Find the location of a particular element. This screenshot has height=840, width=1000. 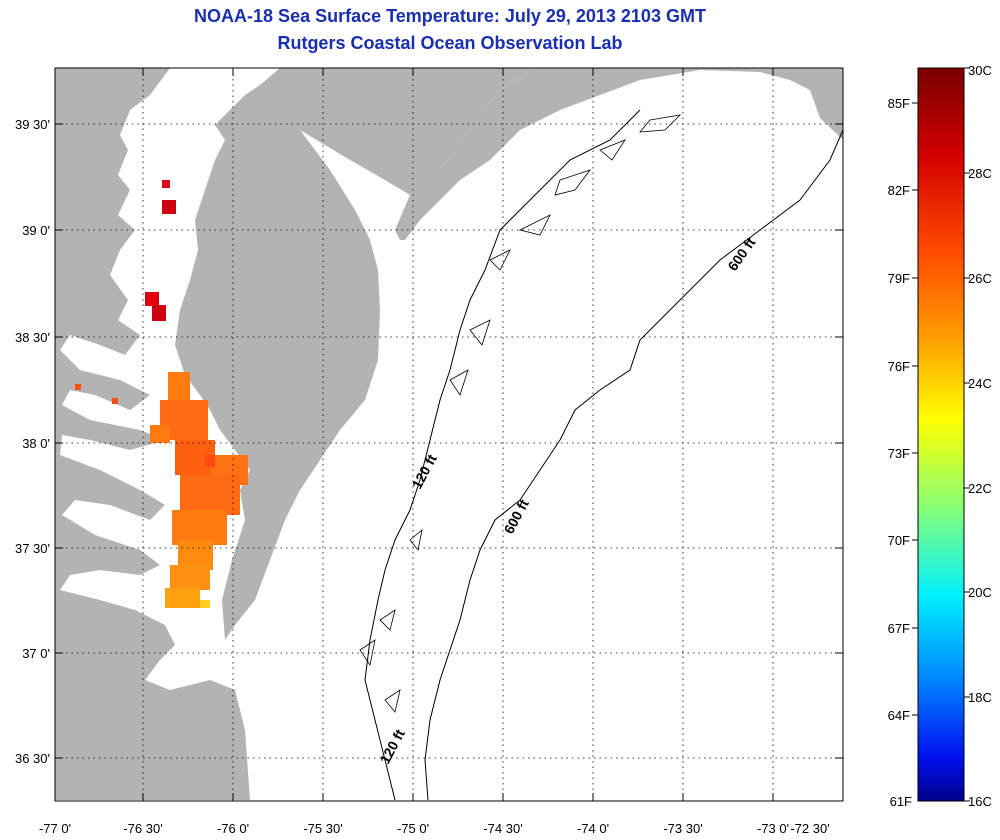

cb-f-label: 70F is located at coordinates (899, 540).